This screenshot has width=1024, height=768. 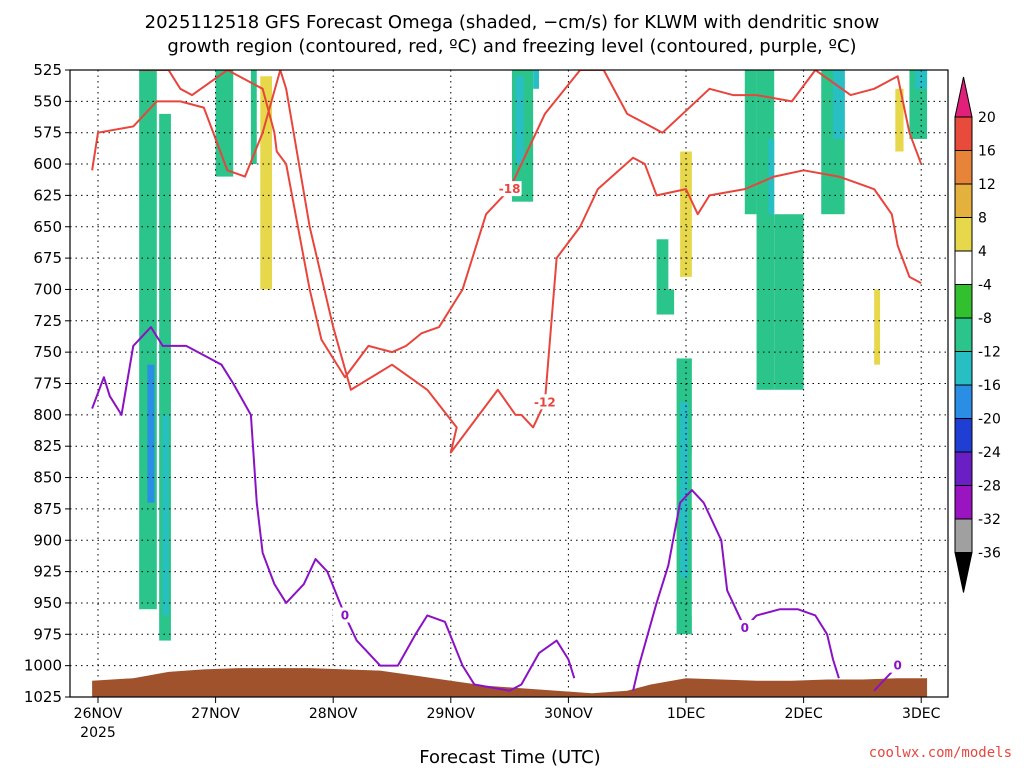 I want to click on x-tick-label-4: 30NOV, so click(x=568, y=714).